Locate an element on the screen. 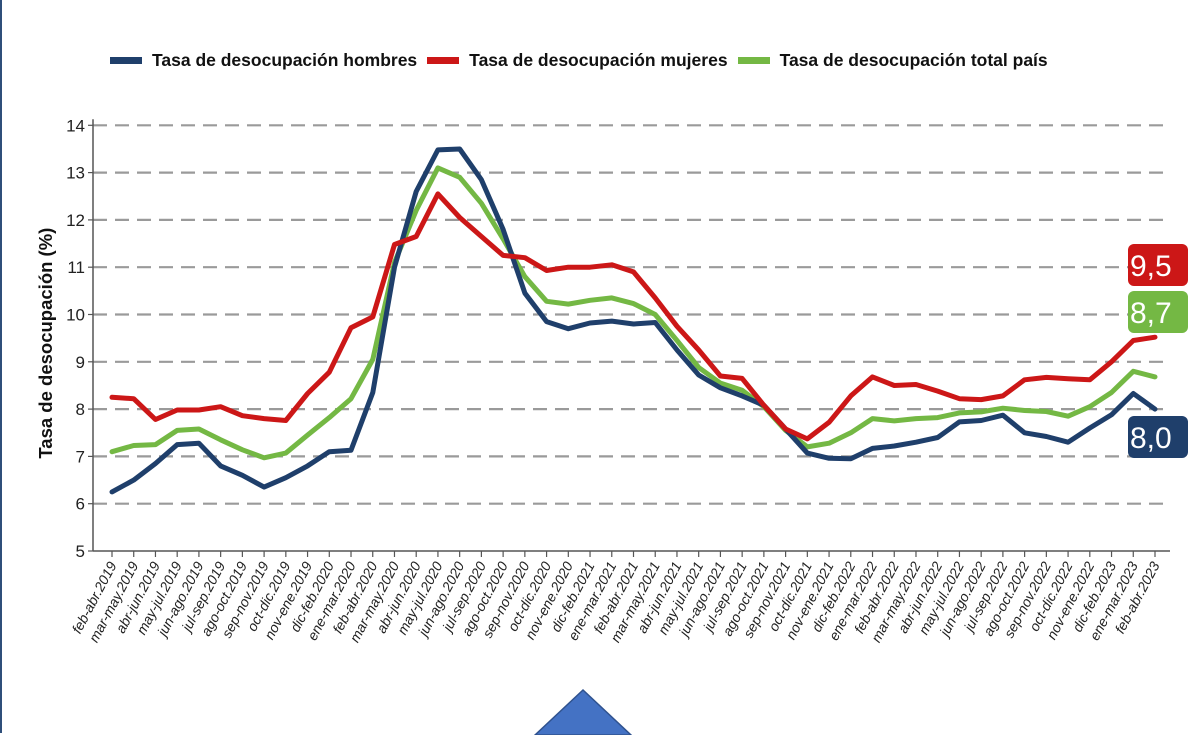  y-axis-label: Tasa de desocupación (%) is located at coordinates (45, 343).